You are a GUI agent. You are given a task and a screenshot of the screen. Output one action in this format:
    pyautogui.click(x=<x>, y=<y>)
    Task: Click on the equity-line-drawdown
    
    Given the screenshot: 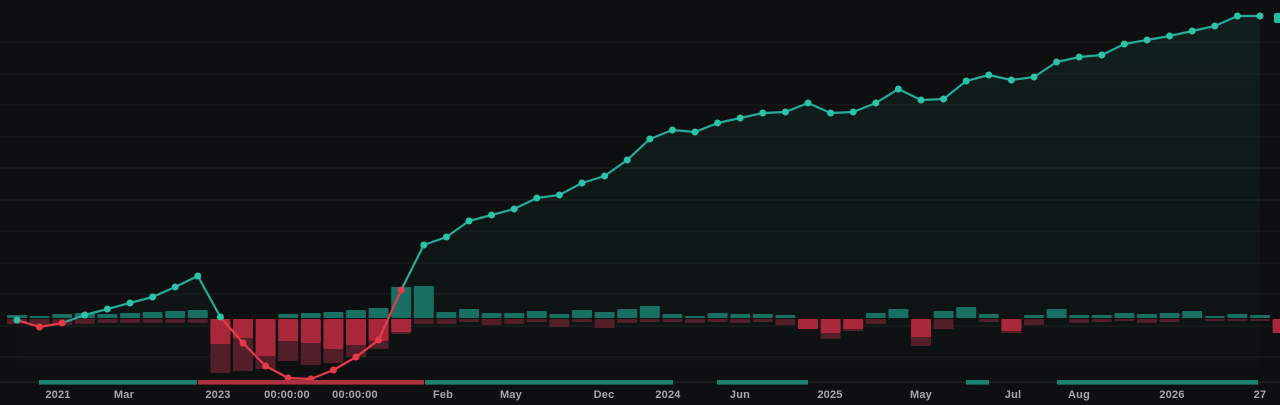 What is the action you would take?
    pyautogui.click(x=209, y=334)
    